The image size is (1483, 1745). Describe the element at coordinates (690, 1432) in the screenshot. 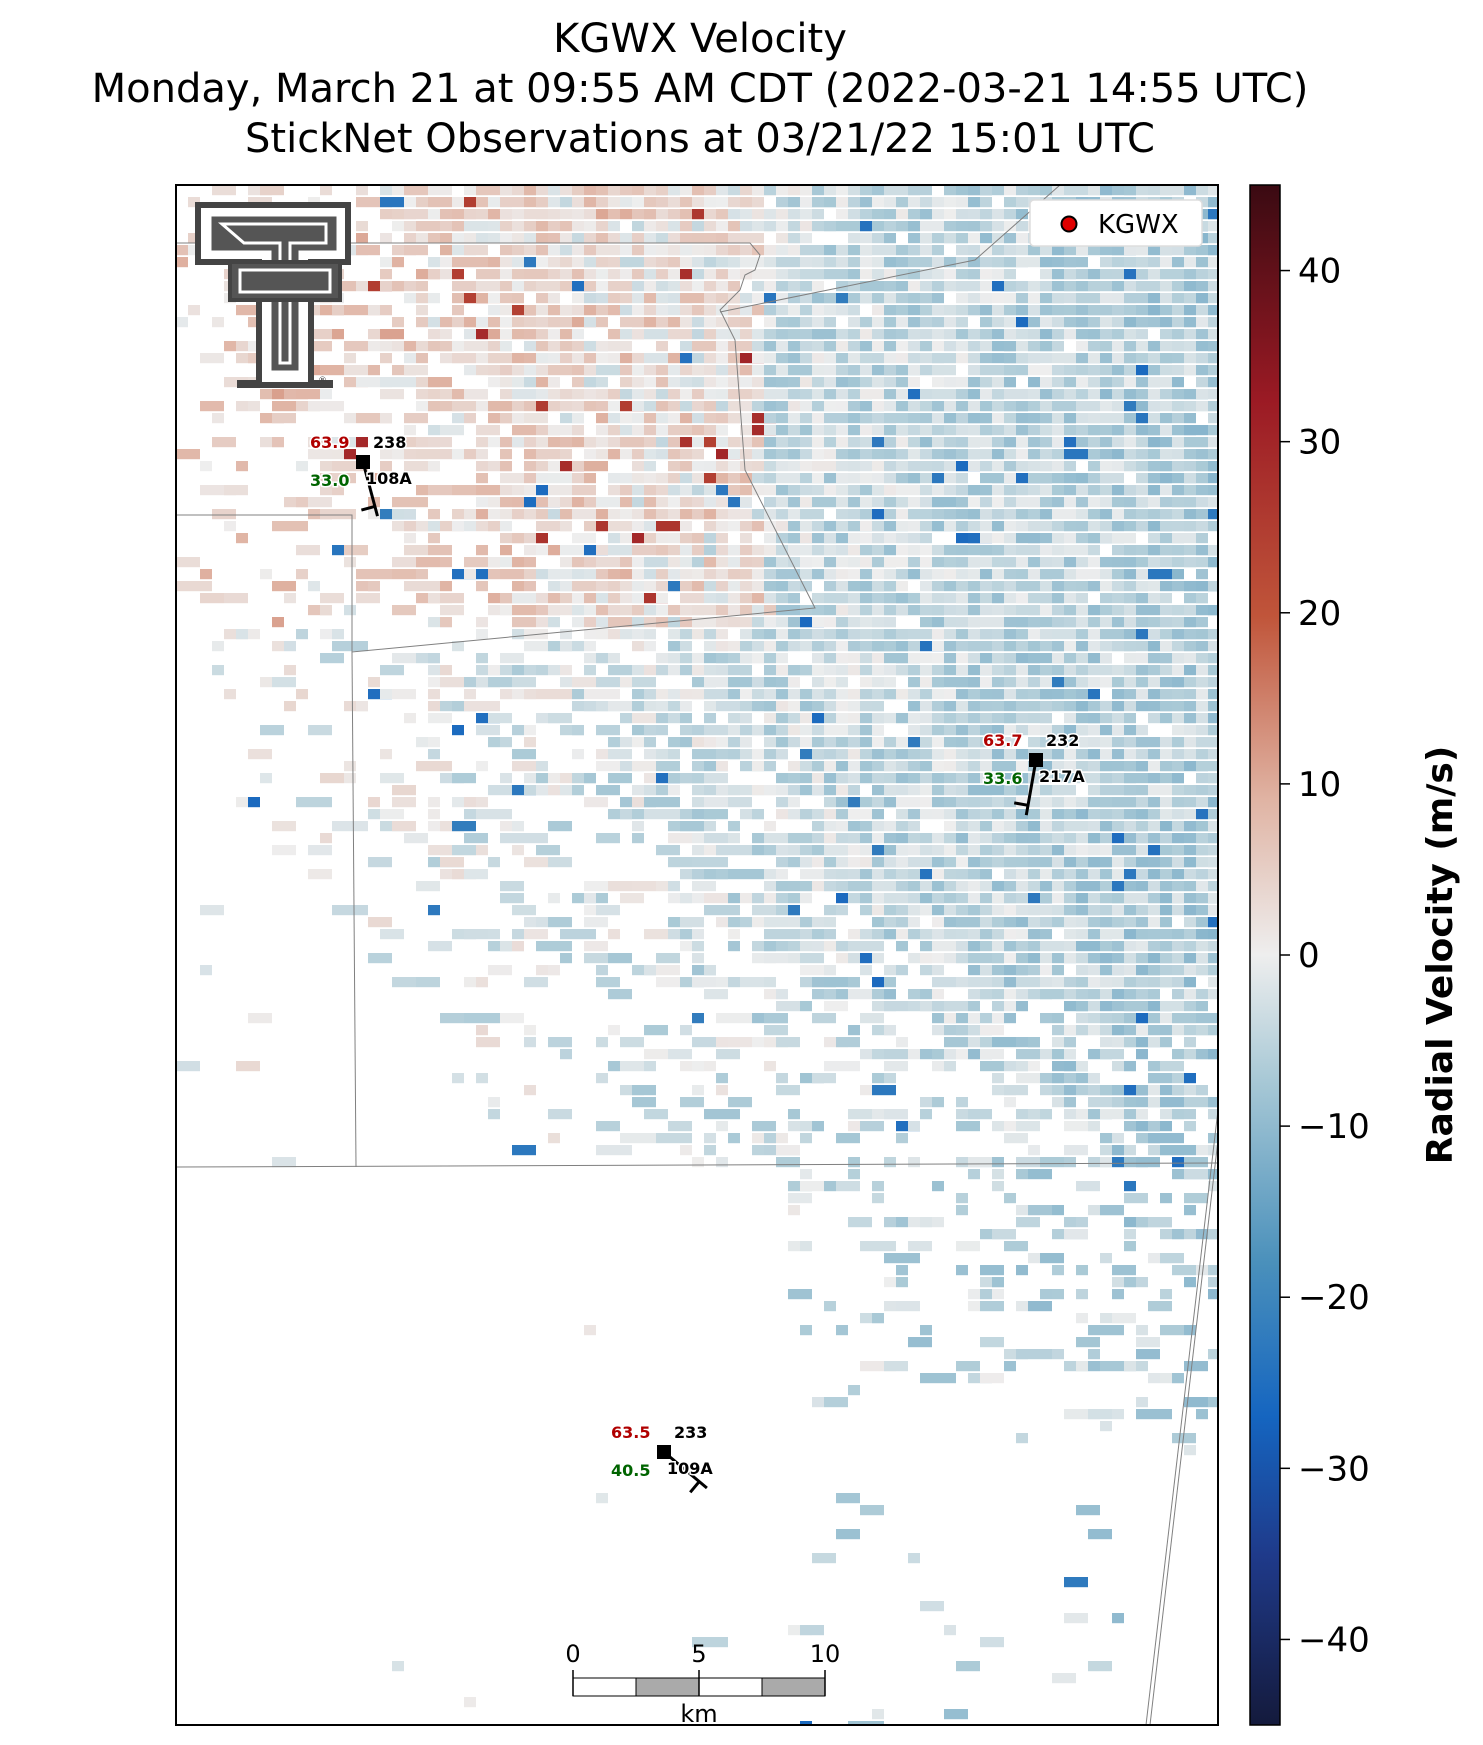

I see `station-pressure: 233` at that location.